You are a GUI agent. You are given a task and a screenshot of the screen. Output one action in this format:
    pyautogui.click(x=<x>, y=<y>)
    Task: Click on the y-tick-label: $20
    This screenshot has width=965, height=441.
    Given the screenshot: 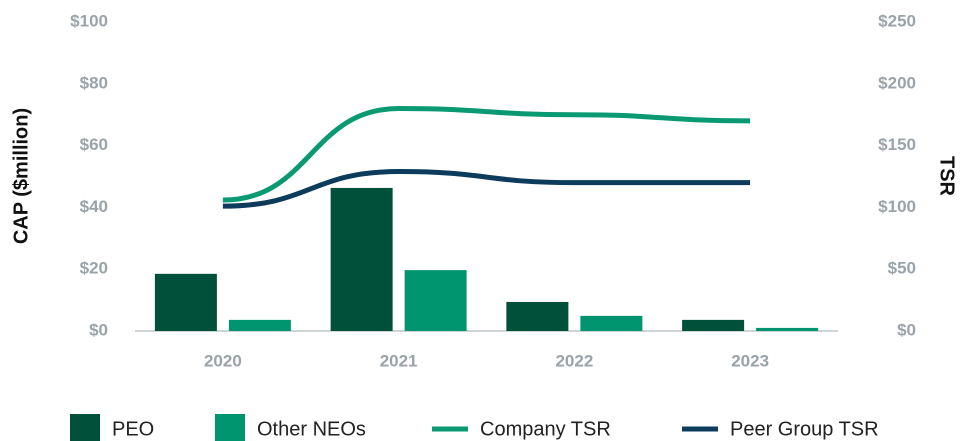 What is the action you would take?
    pyautogui.click(x=94, y=268)
    